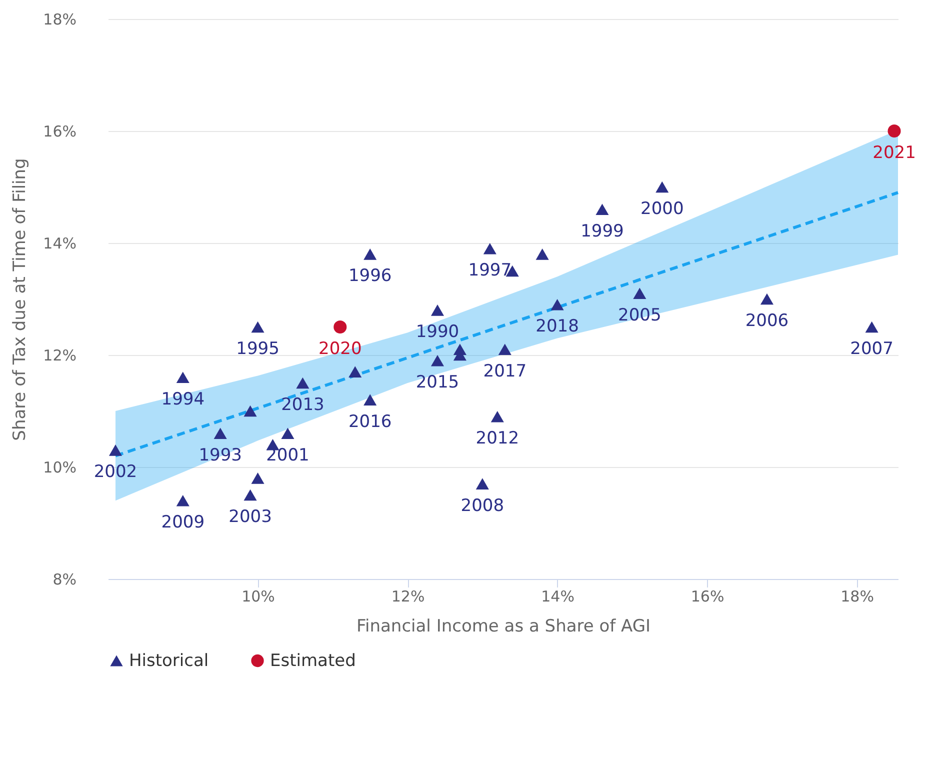 The width and height of the screenshot is (948, 758). I want to click on x-tick-label: 16%, so click(707, 597).